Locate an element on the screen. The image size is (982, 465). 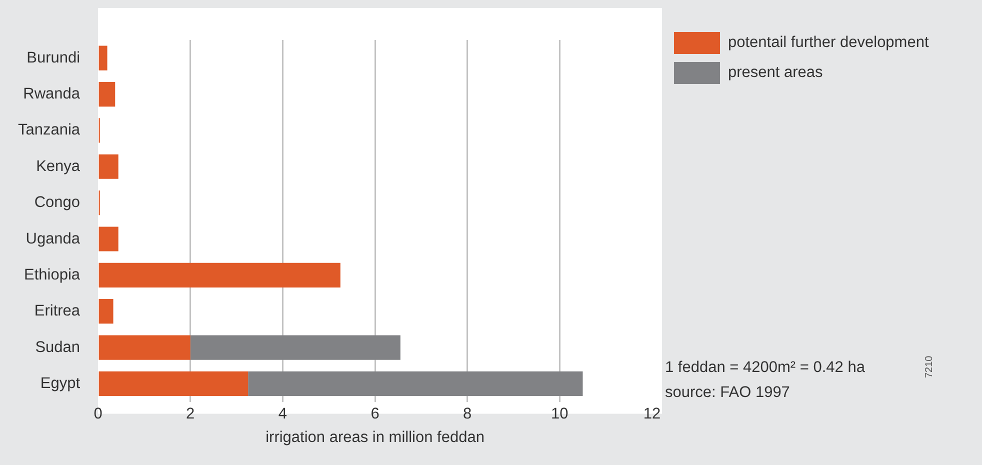
x-tick-label: 10 is located at coordinates (560, 413).